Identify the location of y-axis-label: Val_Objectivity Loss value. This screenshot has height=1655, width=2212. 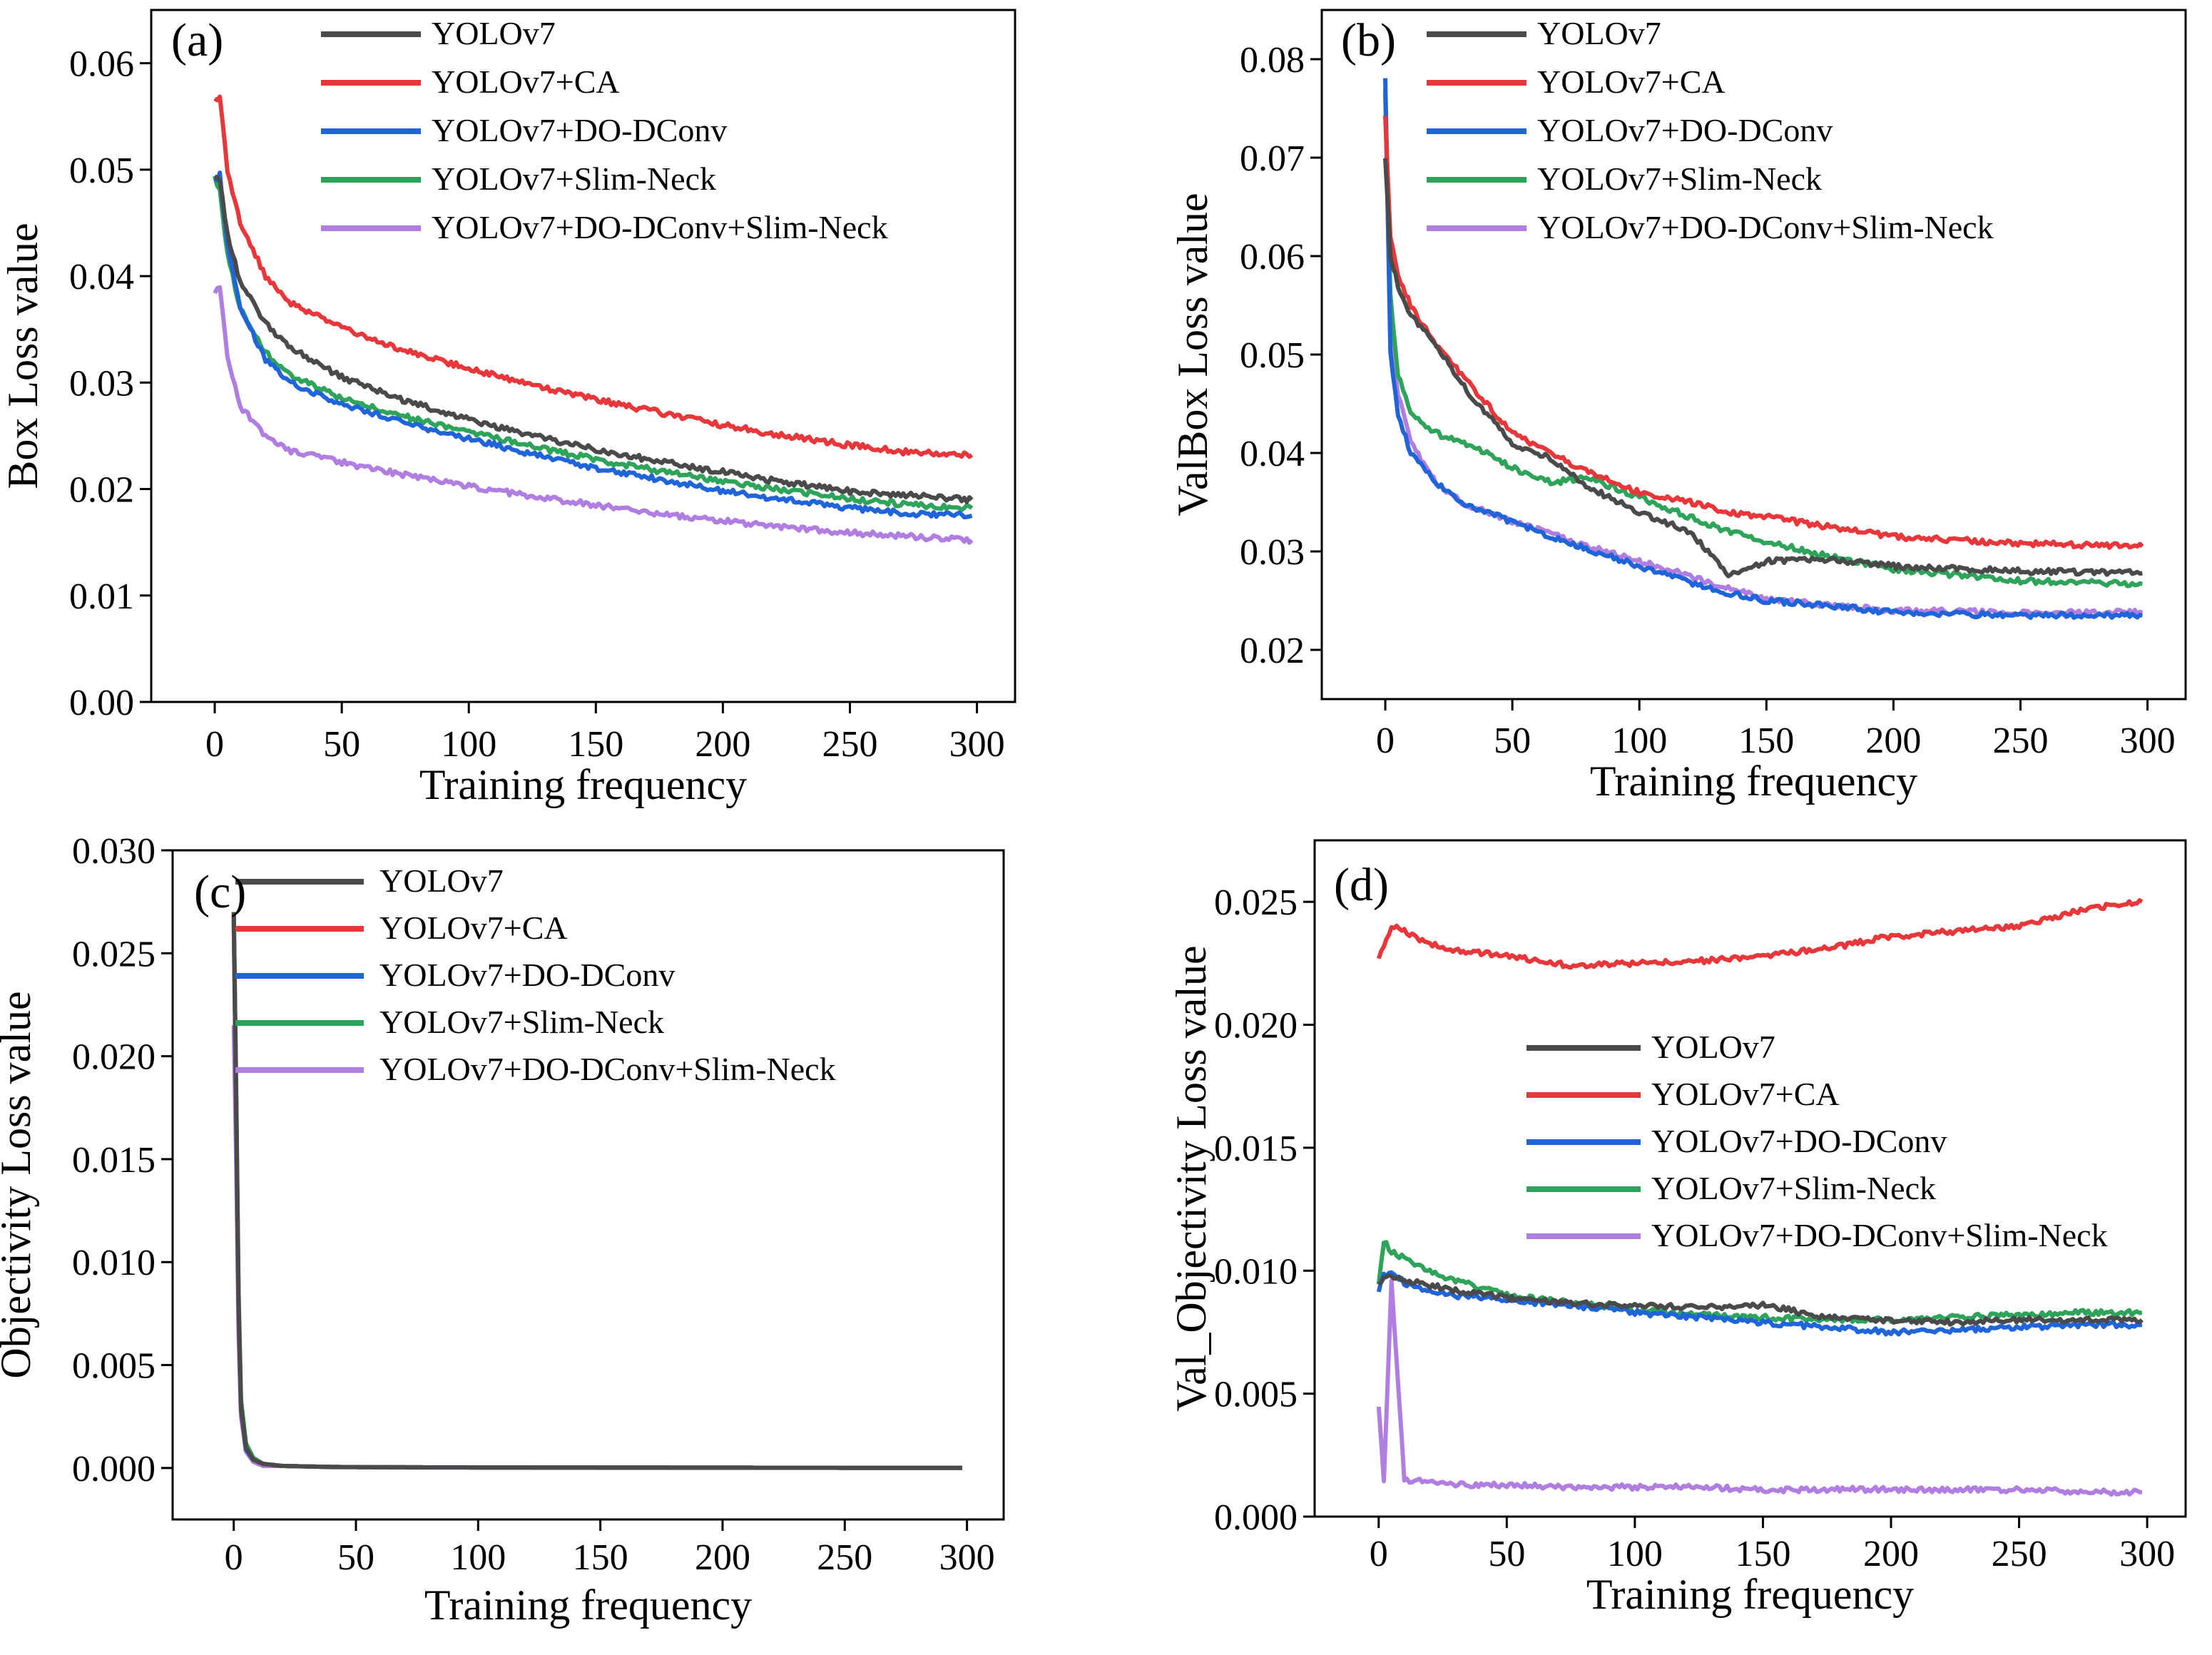
(1191, 1178).